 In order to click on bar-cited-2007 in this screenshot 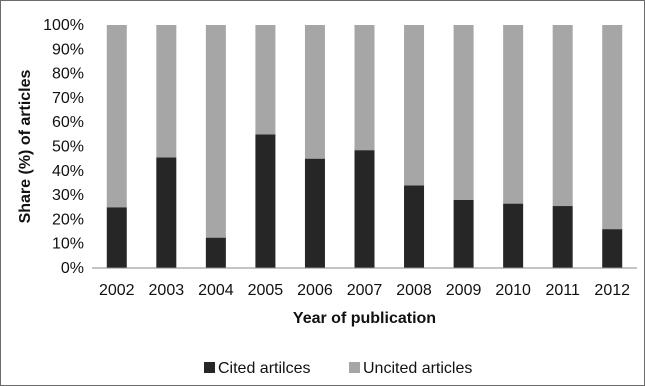, I will do `click(364, 209)`.